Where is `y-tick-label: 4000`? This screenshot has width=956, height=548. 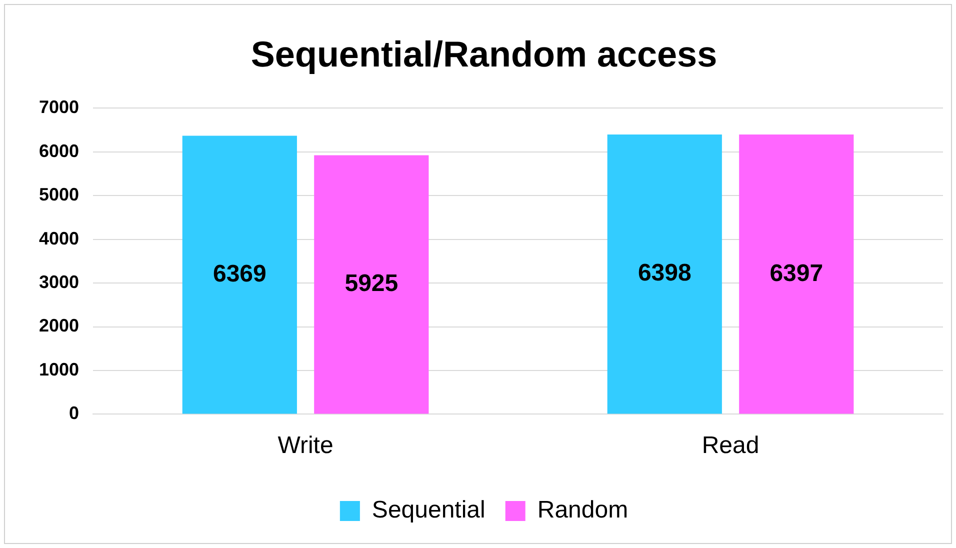
y-tick-label: 4000 is located at coordinates (59, 238).